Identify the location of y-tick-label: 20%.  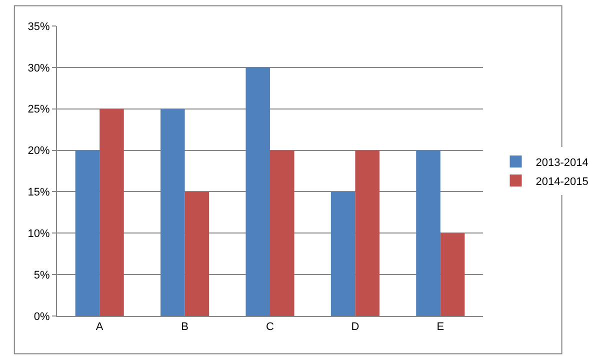
(39, 151).